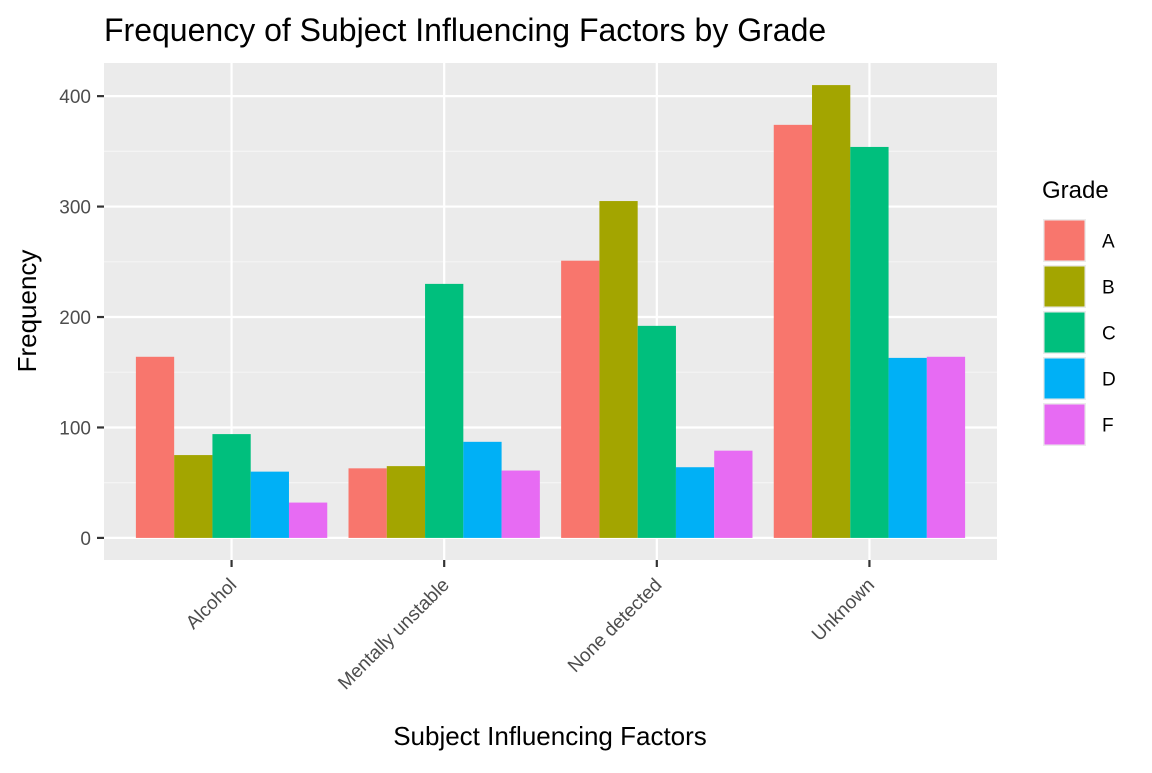 This screenshot has height=773, width=1152. Describe the element at coordinates (1064, 332) in the screenshot. I see `legend-swatch-c` at that location.